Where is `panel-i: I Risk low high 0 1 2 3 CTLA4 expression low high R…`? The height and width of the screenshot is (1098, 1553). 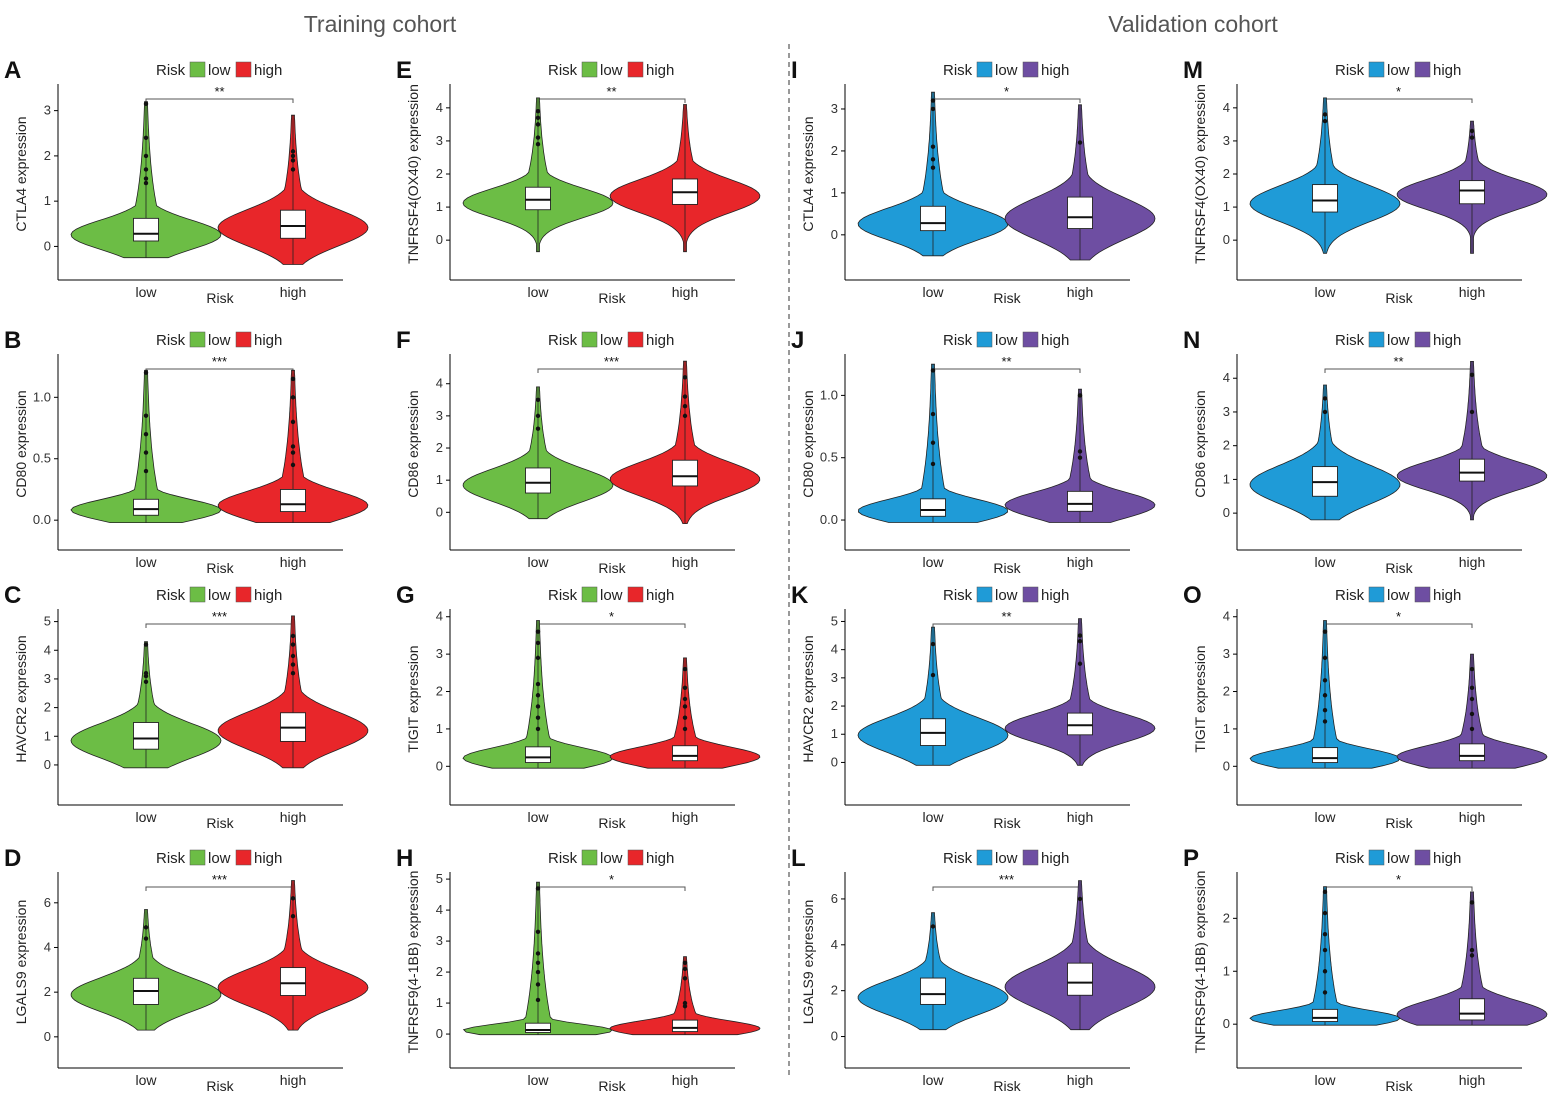 panel-i: I Risk low high 0 1 2 3 CTLA4 expression low high R… is located at coordinates (973, 181).